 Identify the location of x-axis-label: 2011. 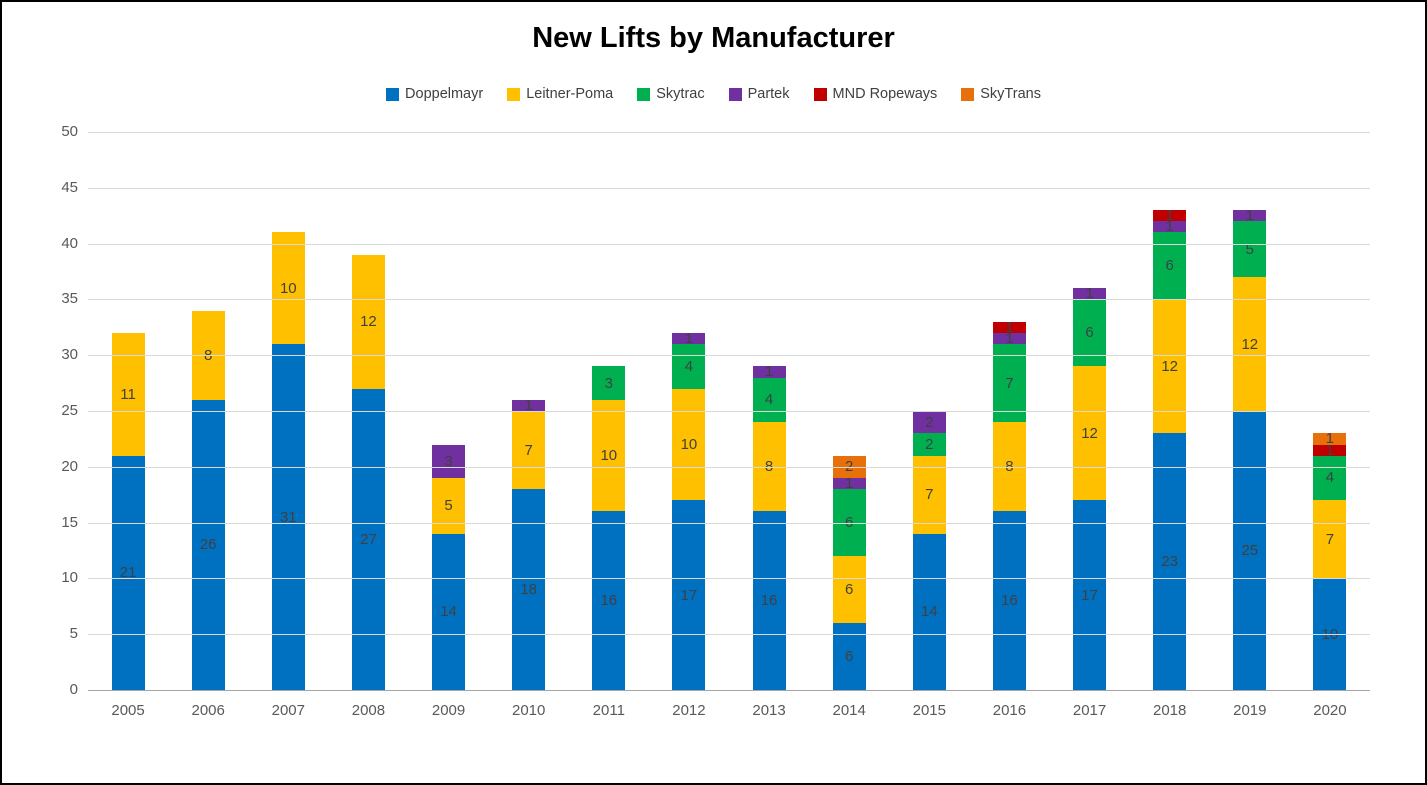
(608, 710).